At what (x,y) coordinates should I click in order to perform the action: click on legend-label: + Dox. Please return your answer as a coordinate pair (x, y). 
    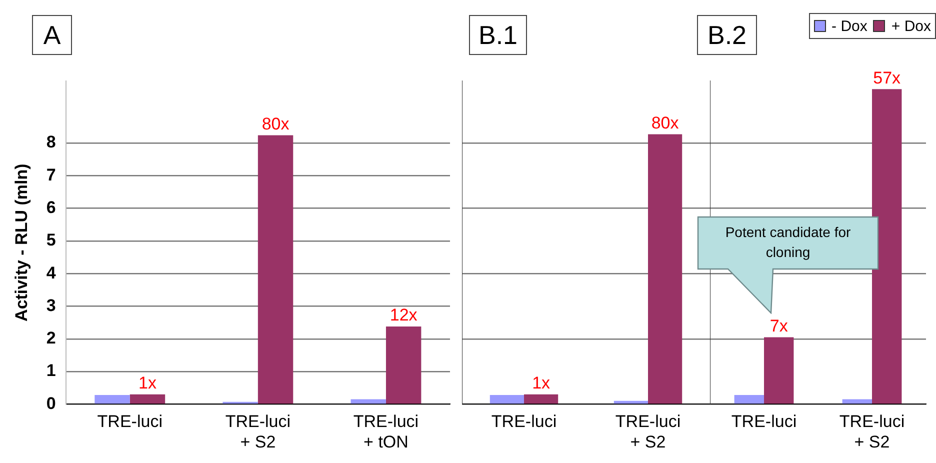
    Looking at the image, I should click on (911, 26).